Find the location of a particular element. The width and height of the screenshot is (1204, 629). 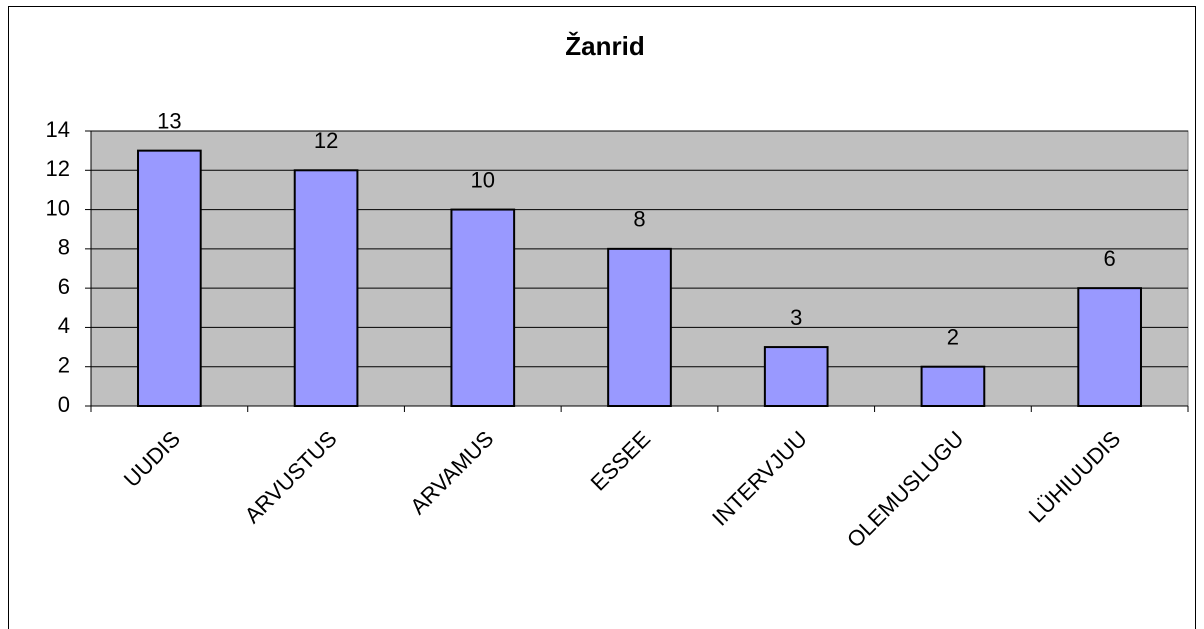

y-tick-label: 12 is located at coordinates (58, 168).